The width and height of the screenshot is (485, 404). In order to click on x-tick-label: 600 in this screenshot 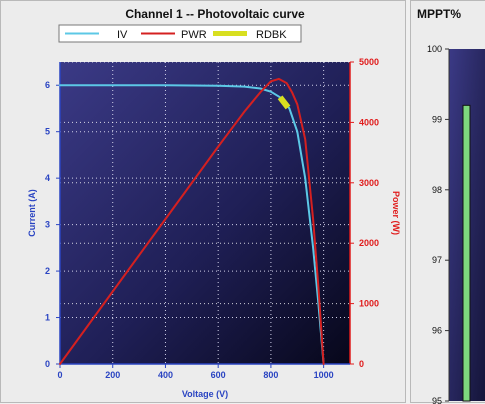, I will do `click(218, 375)`.